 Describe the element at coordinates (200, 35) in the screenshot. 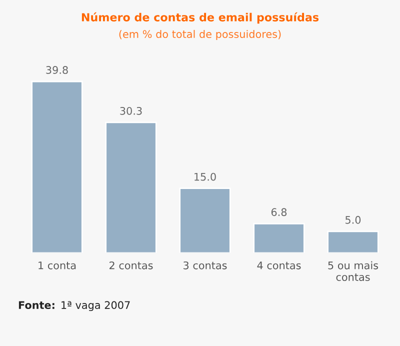

I see `chart-subtitle: (em % do total de possuidores)` at that location.